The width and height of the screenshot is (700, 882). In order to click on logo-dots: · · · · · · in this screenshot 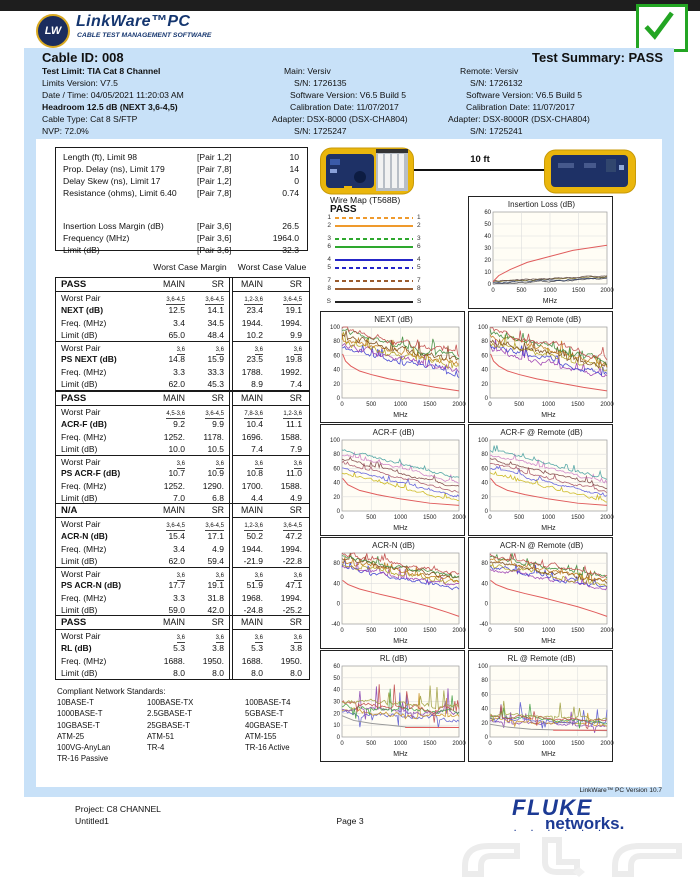, I will do `click(561, 830)`.